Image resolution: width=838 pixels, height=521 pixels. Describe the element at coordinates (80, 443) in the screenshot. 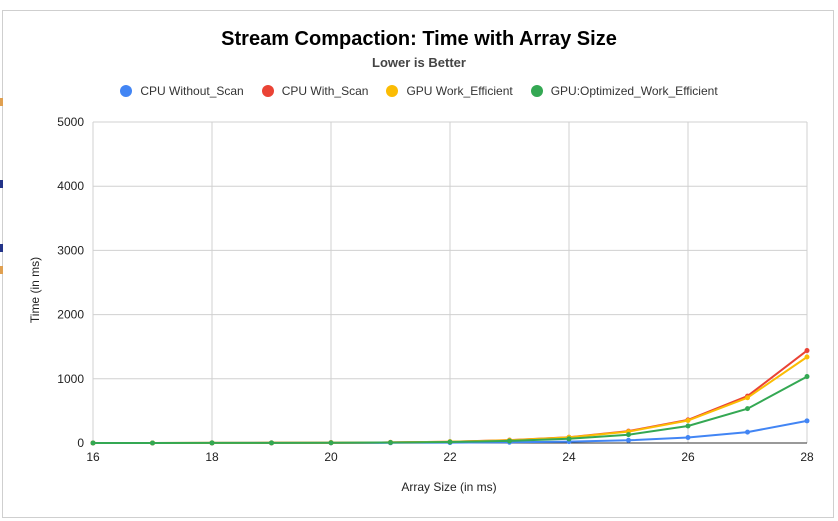

I see `y-tick-label: 0` at that location.